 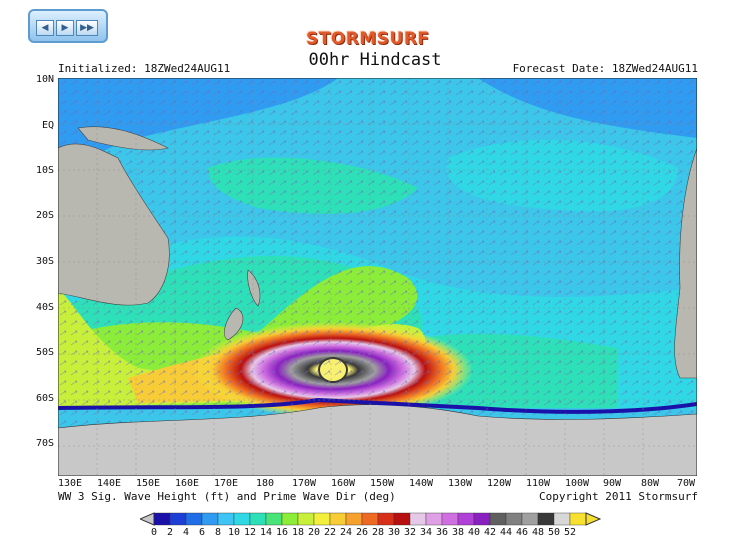 I want to click on lon-label: 90W, so click(x=612, y=483).